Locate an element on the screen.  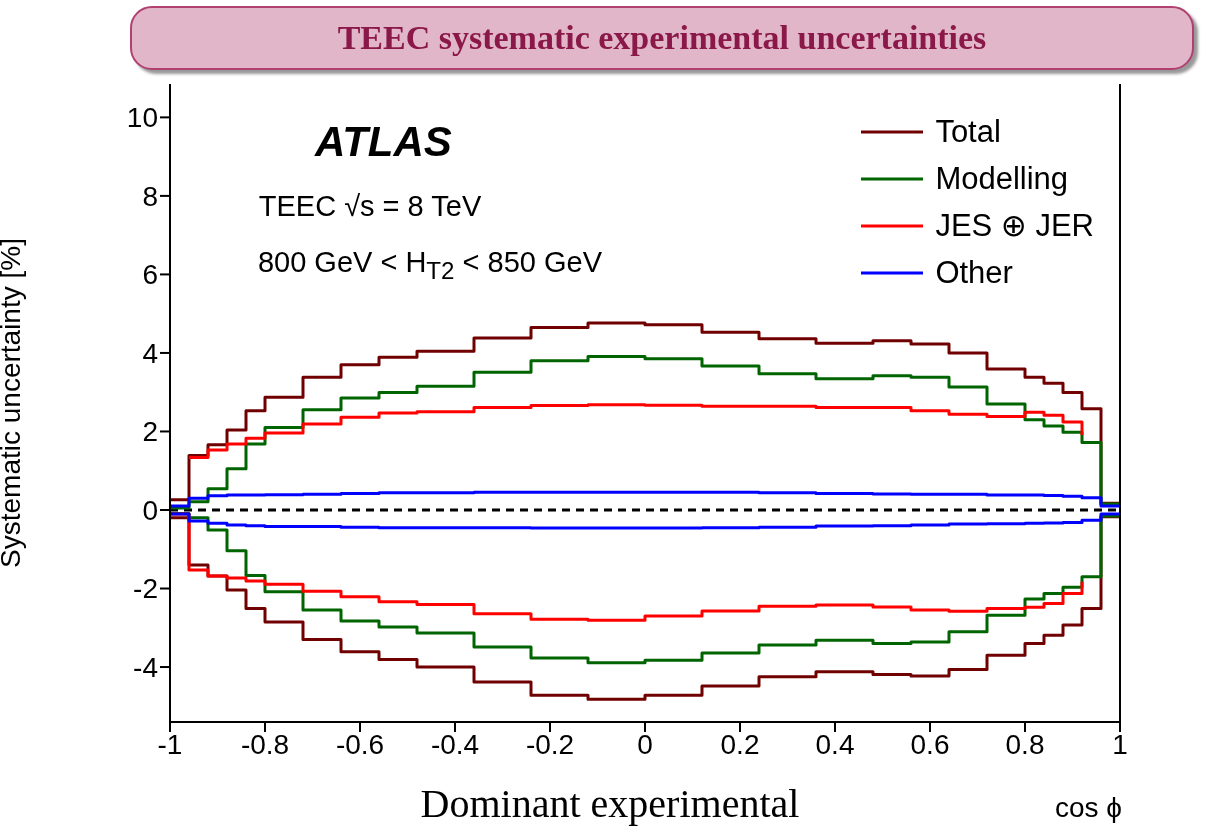
x-tick-label: -1 is located at coordinates (170, 744).